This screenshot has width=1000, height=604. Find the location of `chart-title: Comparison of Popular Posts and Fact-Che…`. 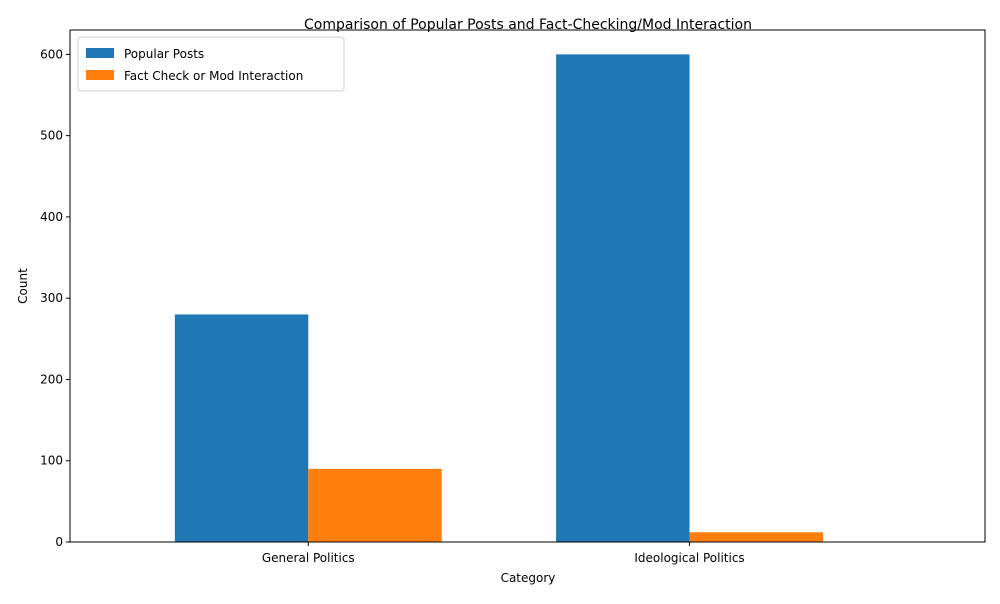

chart-title: Comparison of Popular Posts and Fact-Che… is located at coordinates (528, 25).